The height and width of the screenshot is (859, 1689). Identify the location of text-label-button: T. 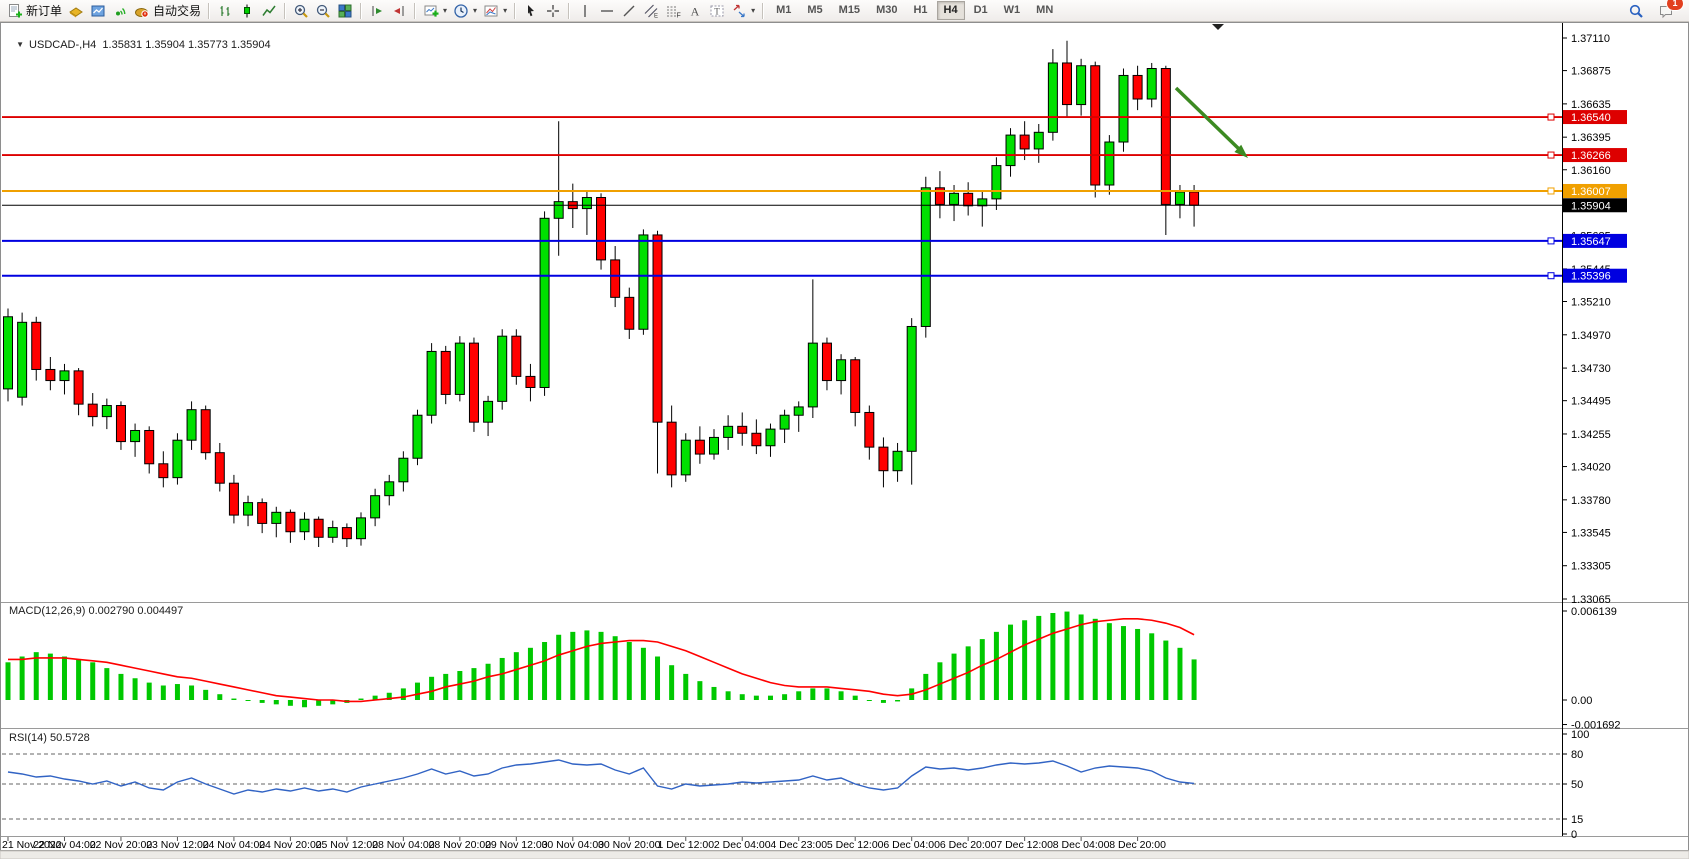
(717, 11).